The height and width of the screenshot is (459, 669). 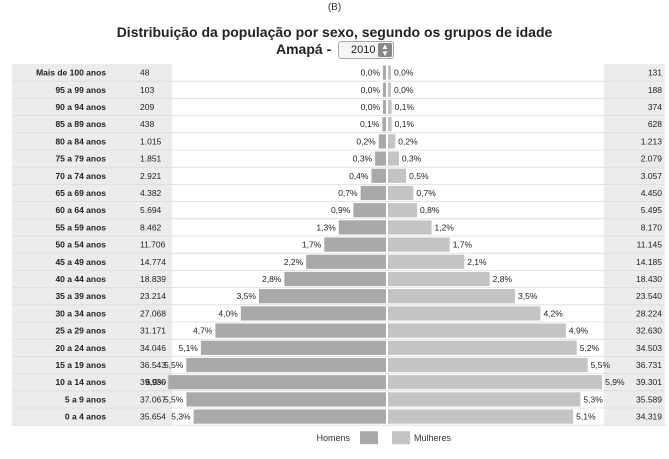 What do you see at coordinates (652, 159) in the screenshot?
I see `women-count-label: 2.079` at bounding box center [652, 159].